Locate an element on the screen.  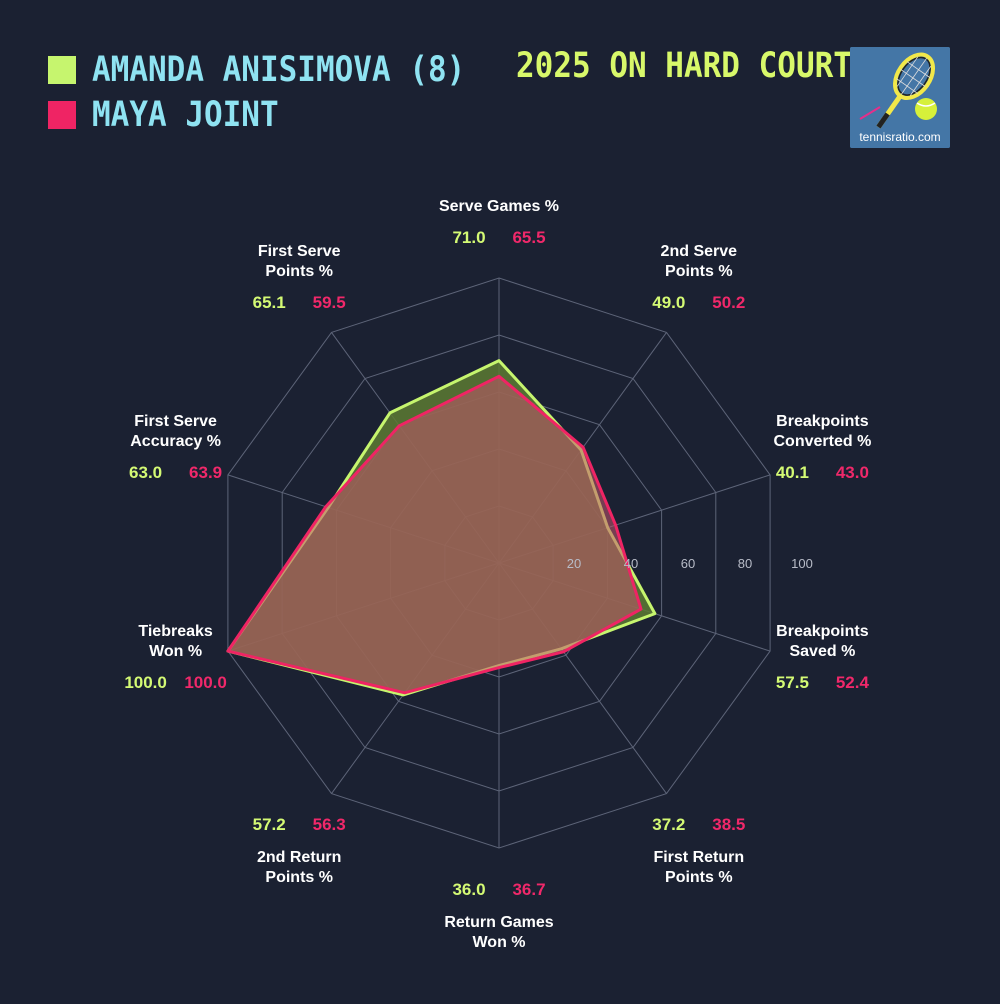
tennisratio-logo: tennisratio.com is located at coordinates (900, 97).